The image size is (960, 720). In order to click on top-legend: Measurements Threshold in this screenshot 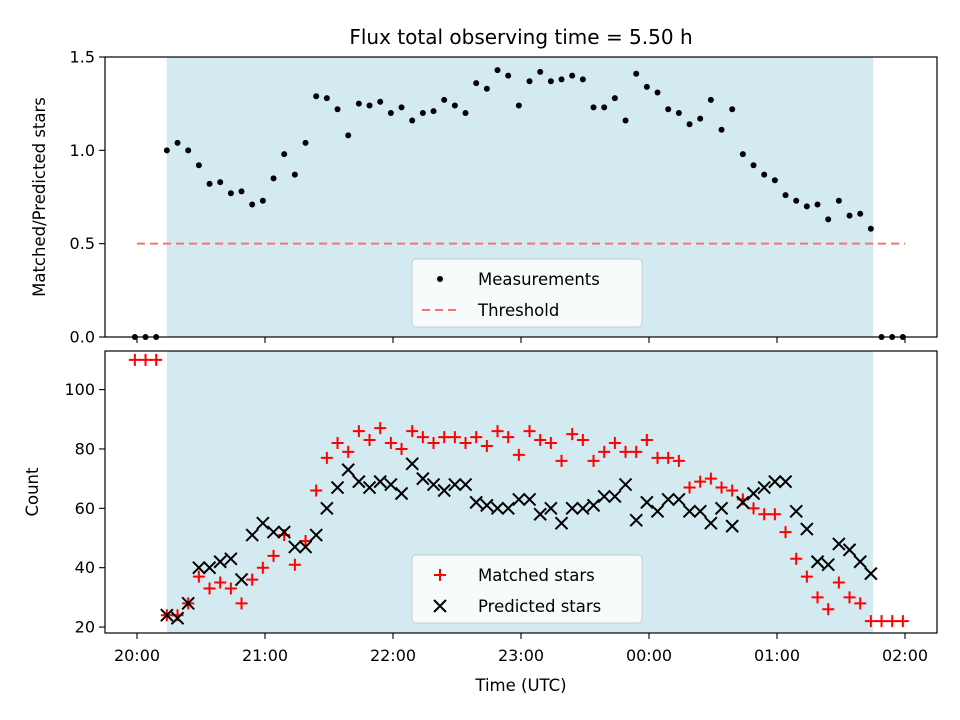, I will do `click(527, 293)`.